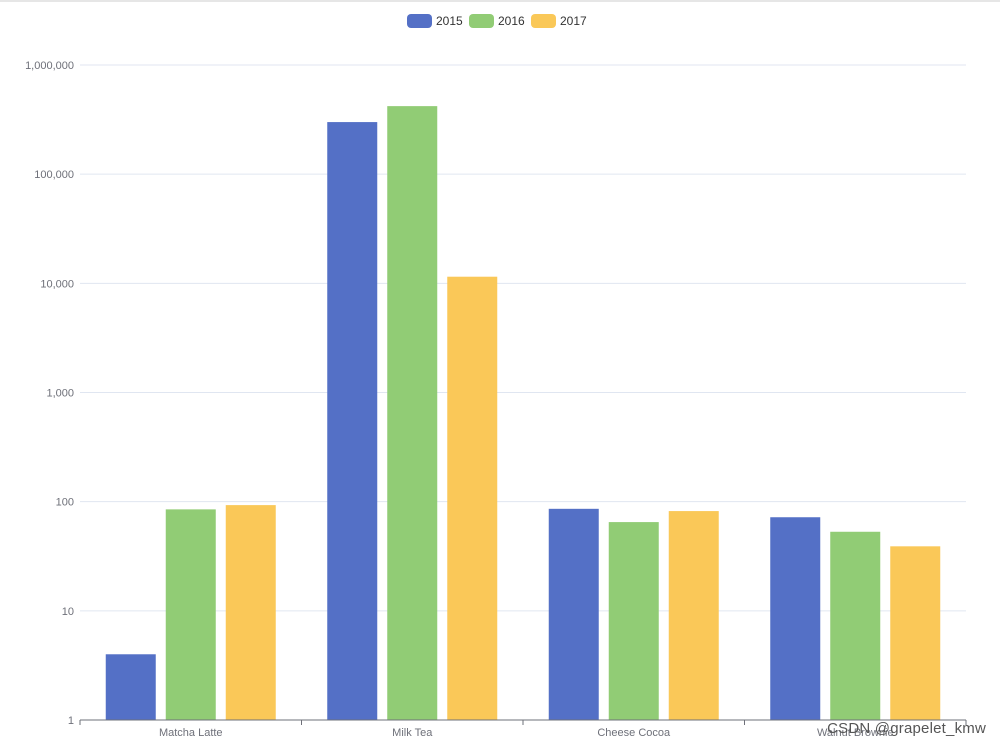 Image resolution: width=1000 pixels, height=749 pixels. Describe the element at coordinates (855, 733) in the screenshot. I see `x-category-label: Walnut Brownie` at that location.